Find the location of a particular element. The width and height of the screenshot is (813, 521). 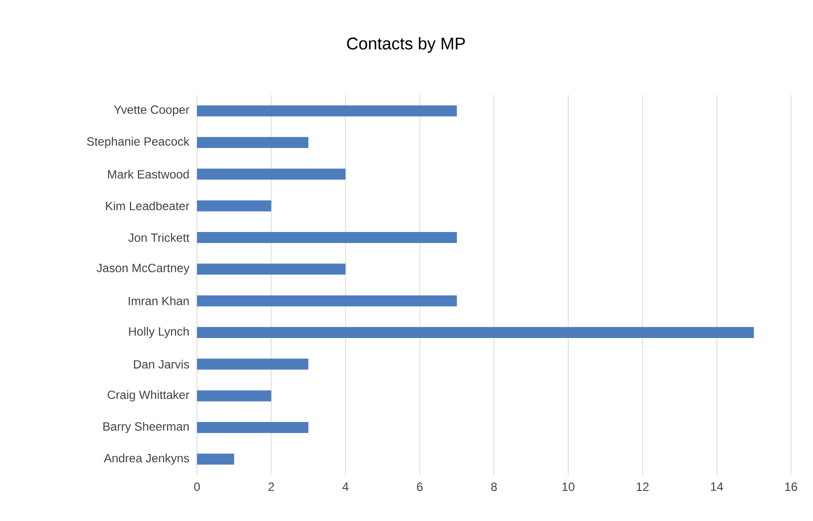

y-tick-label: Andrea Jenkyns is located at coordinates (147, 459).